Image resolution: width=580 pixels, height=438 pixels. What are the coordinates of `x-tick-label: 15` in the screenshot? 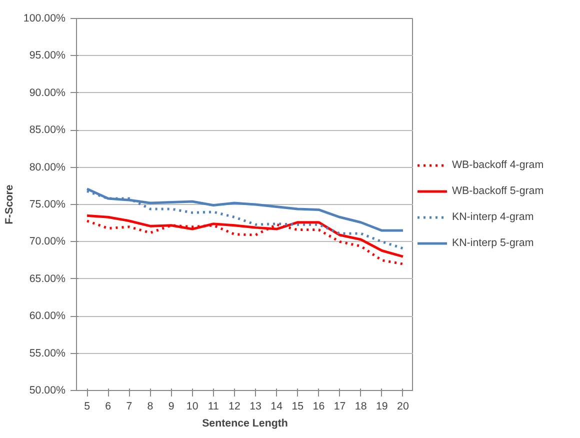 It's located at (298, 406).